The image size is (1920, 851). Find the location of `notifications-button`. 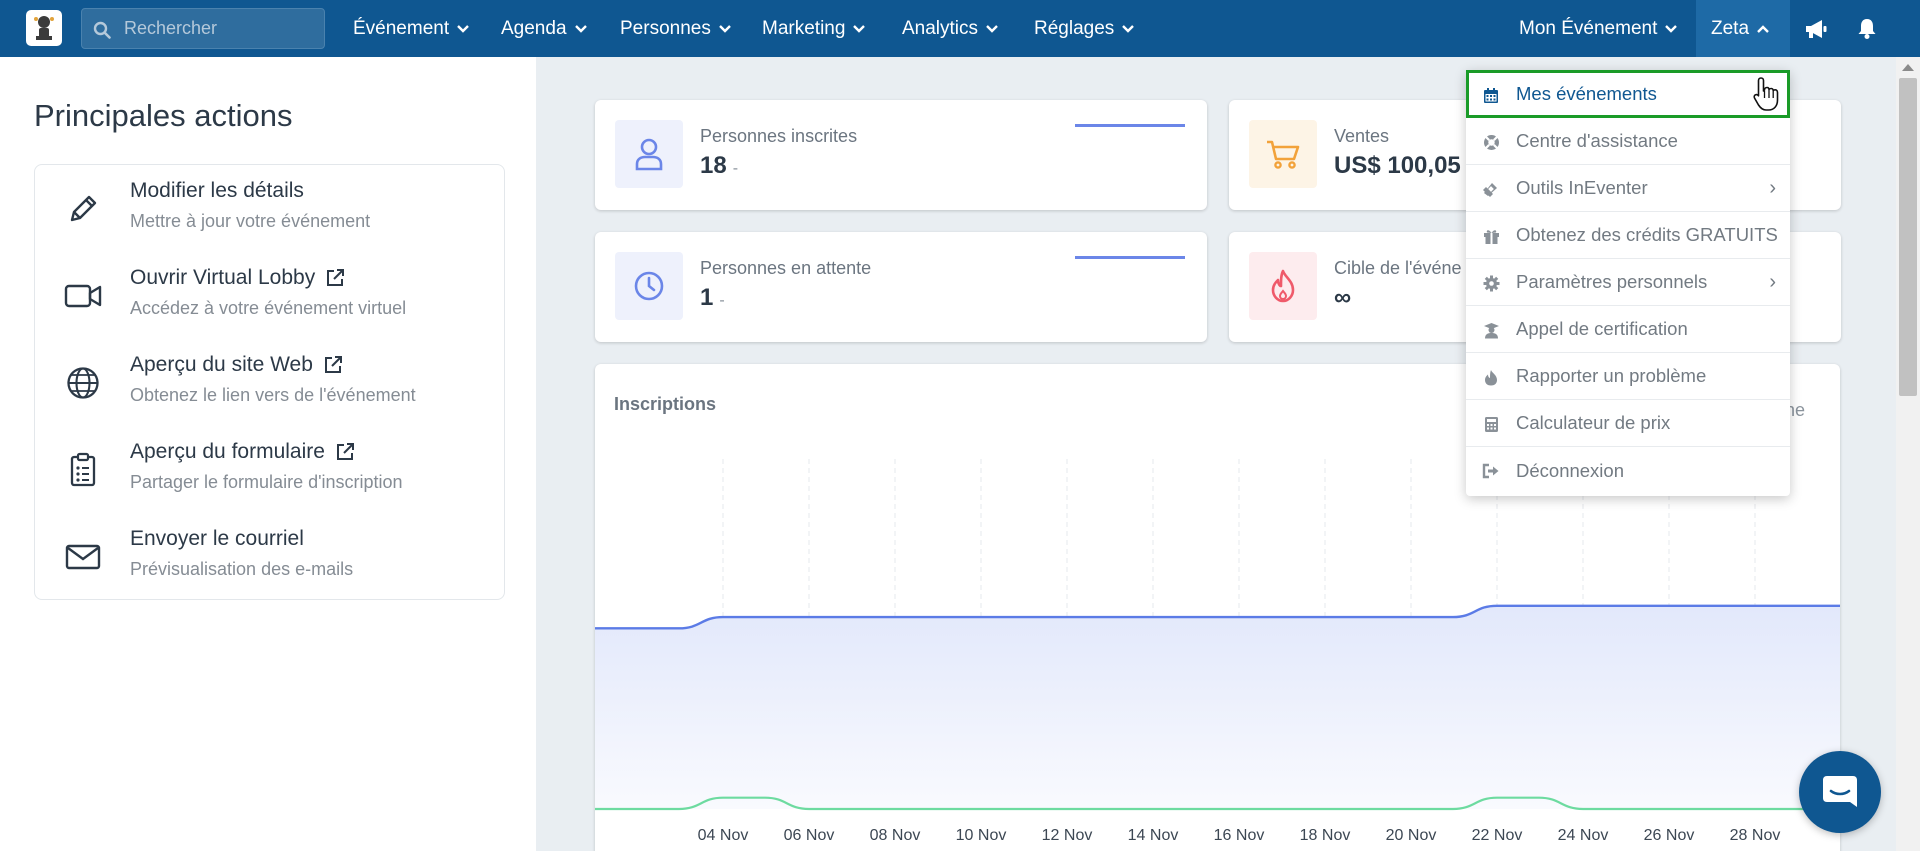

notifications-button is located at coordinates (1867, 28).